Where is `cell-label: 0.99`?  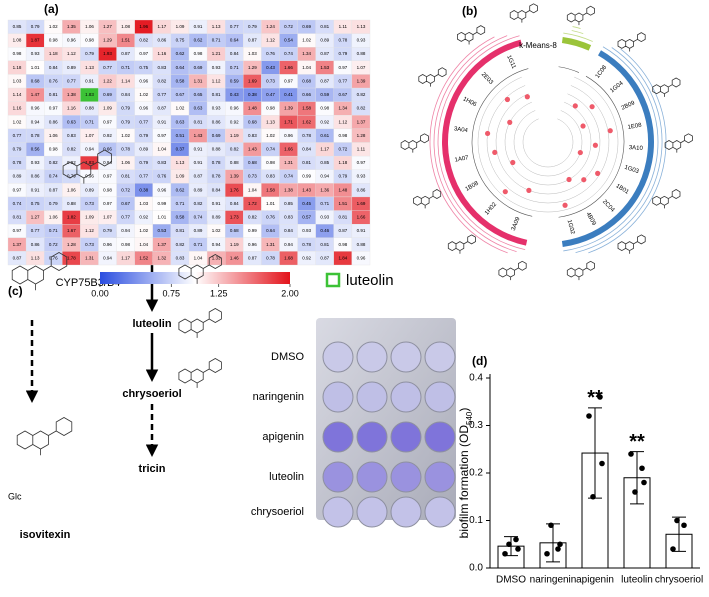
cell-label: 0.99 is located at coordinates (252, 230).